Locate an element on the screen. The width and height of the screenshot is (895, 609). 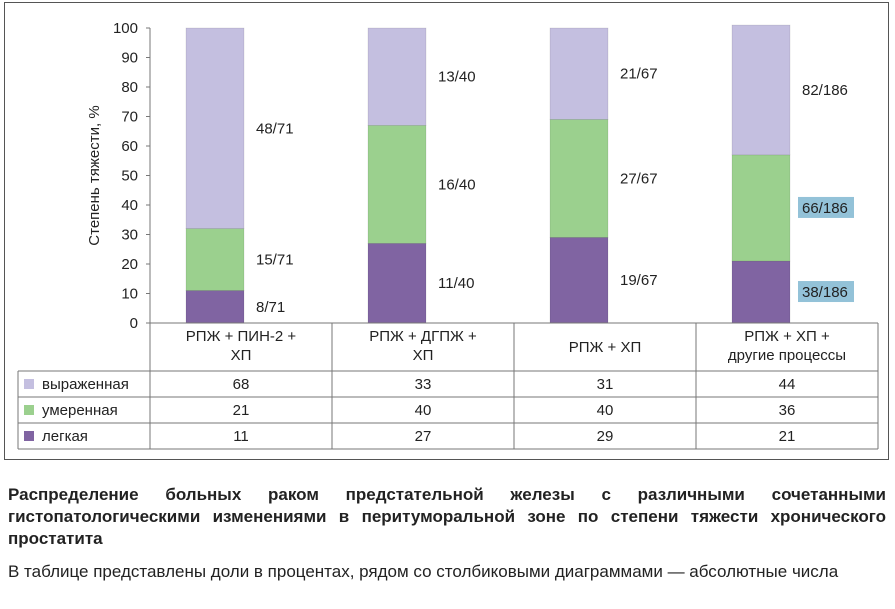
table-value: 29 is located at coordinates (605, 436).